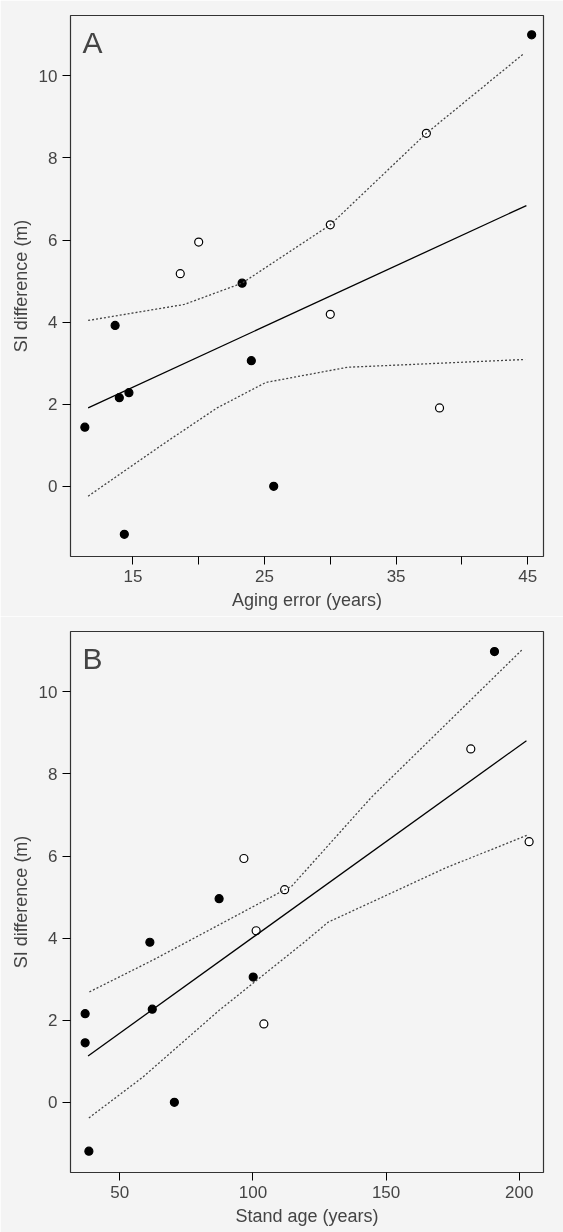 This screenshot has height=1232, width=563. Describe the element at coordinates (307, 599) in the screenshot. I see `x-axis-title: Aging error (years)` at that location.